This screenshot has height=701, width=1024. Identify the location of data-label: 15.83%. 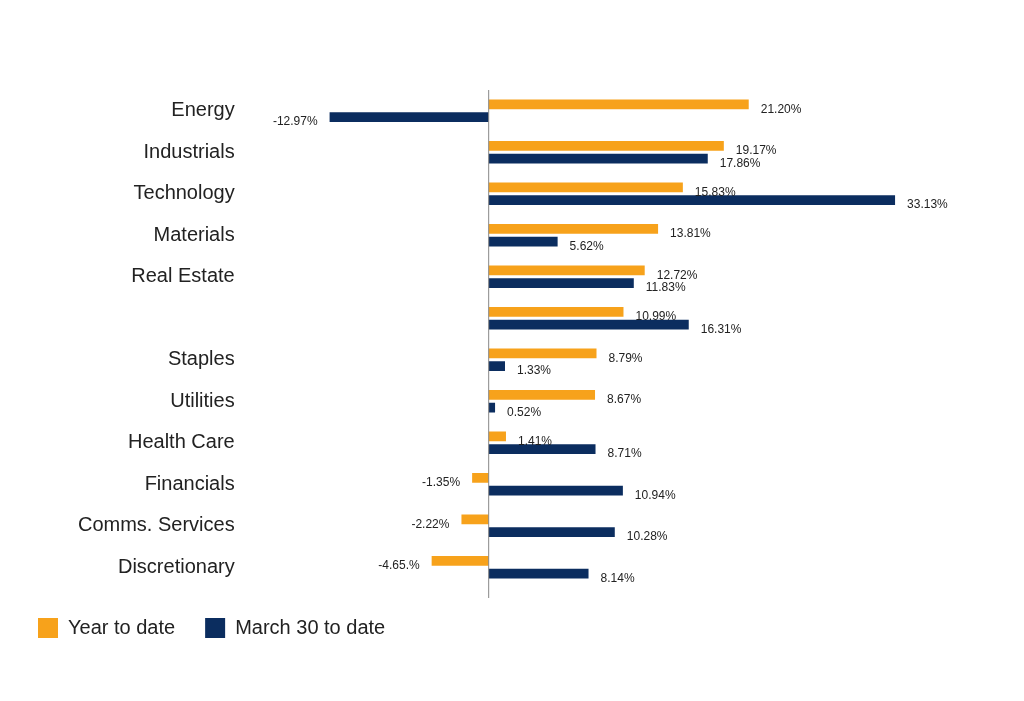
(715, 191).